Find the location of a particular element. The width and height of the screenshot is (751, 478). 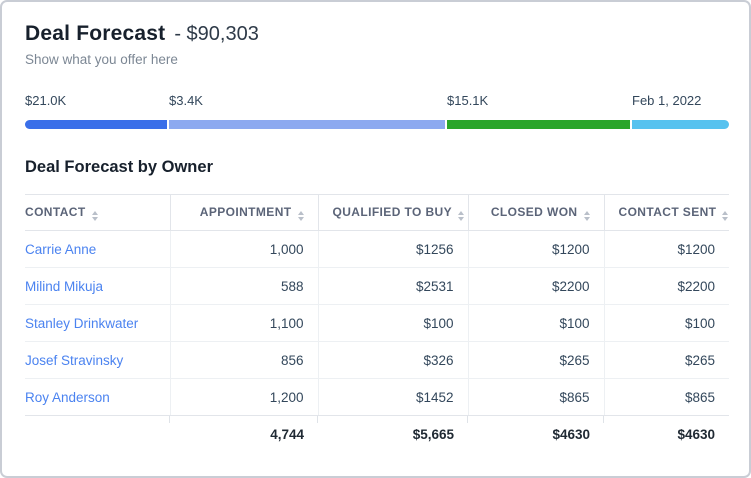

contact-sent-value: $100 is located at coordinates (666, 323).